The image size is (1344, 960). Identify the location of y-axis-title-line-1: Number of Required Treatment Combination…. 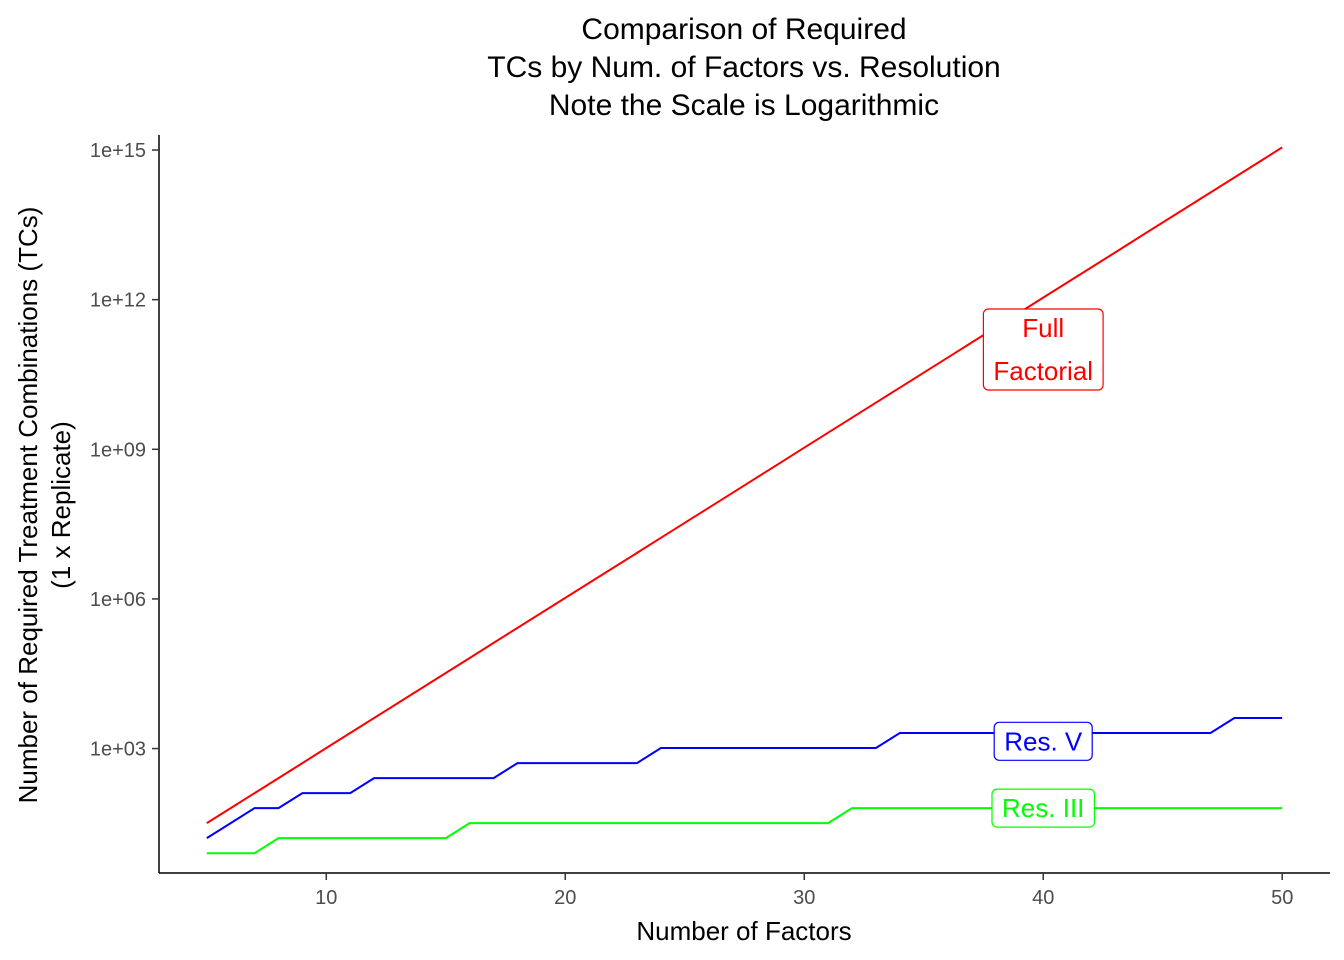
(28, 505).